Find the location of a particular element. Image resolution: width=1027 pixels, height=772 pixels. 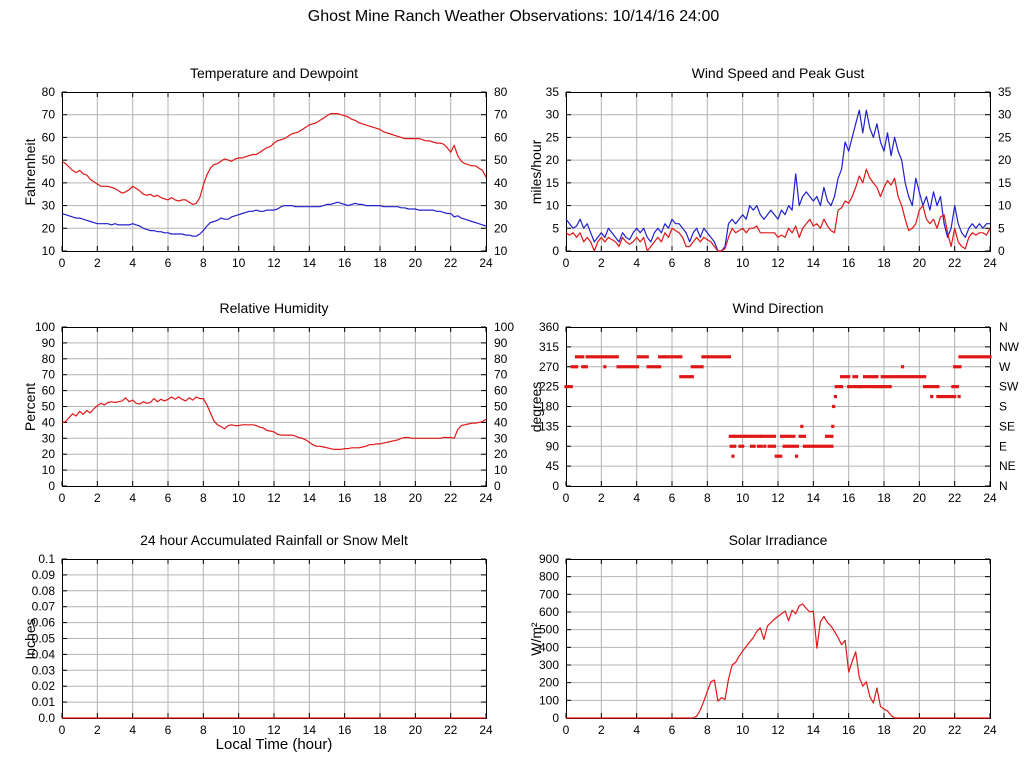

svg-text: 315 is located at coordinates (549, 347).